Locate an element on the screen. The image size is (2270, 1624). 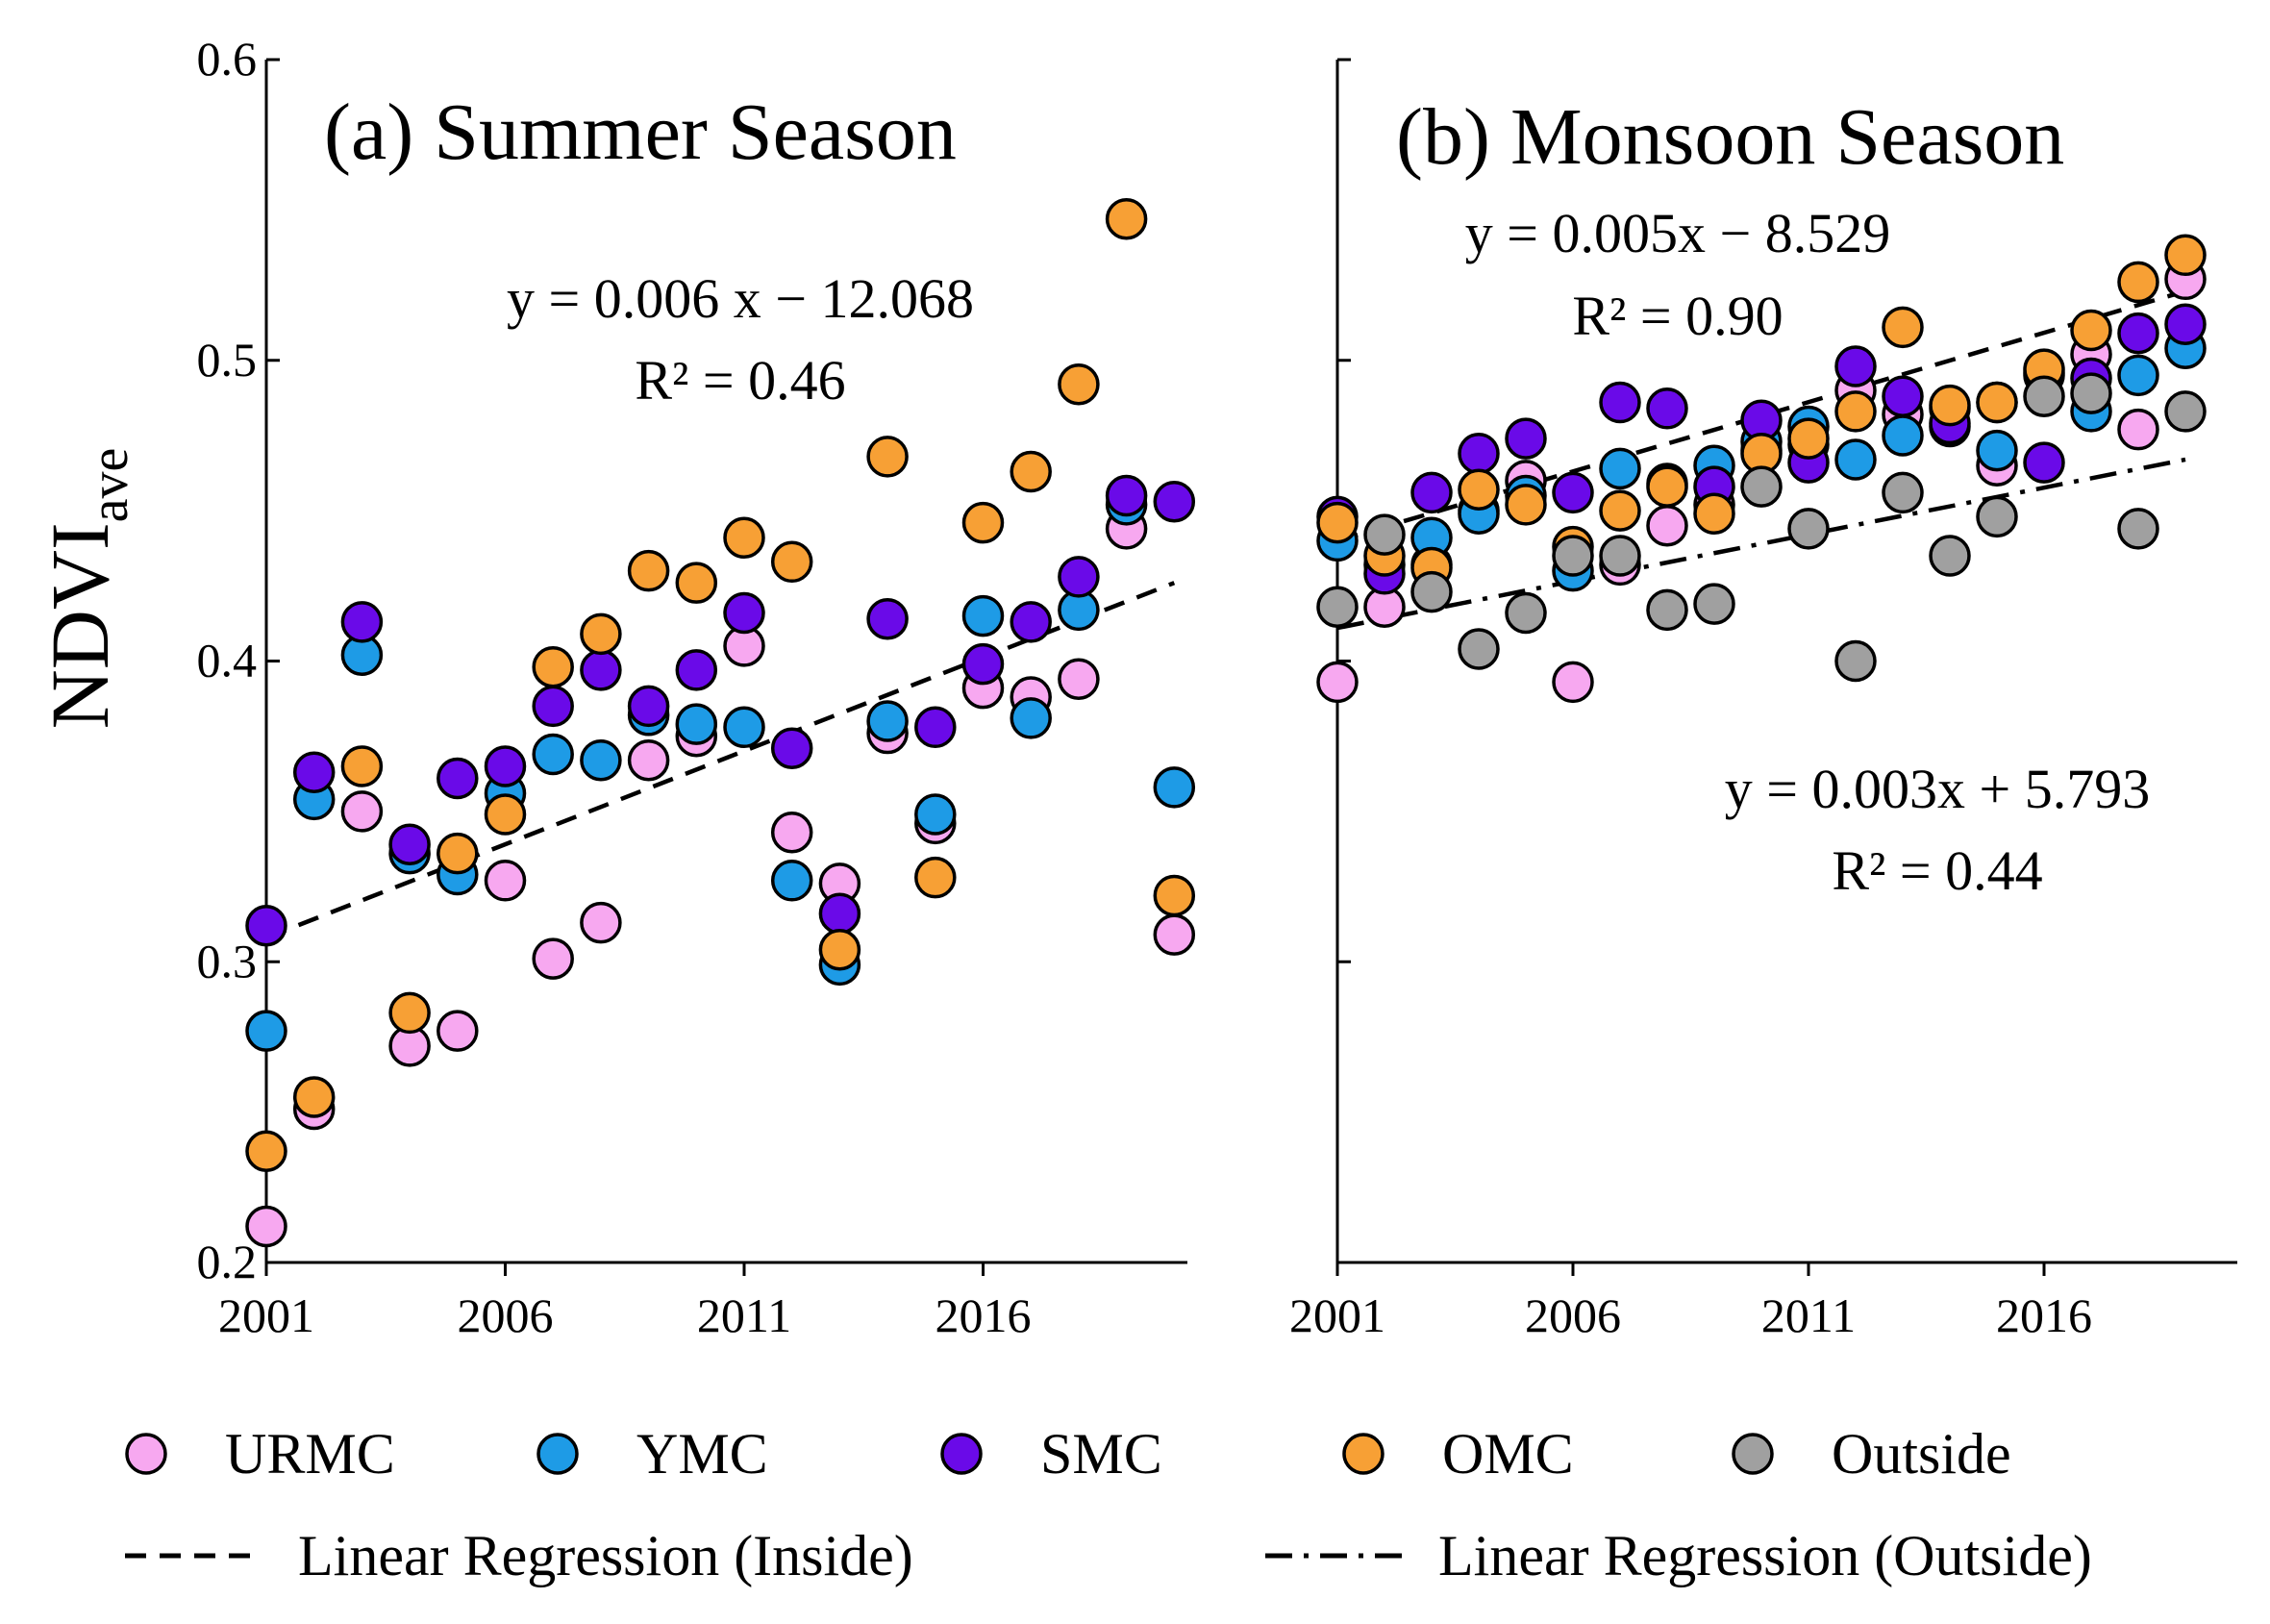
legend-item-regression-inside: Linear Regression (Inside) is located at coordinates (519, 1555).